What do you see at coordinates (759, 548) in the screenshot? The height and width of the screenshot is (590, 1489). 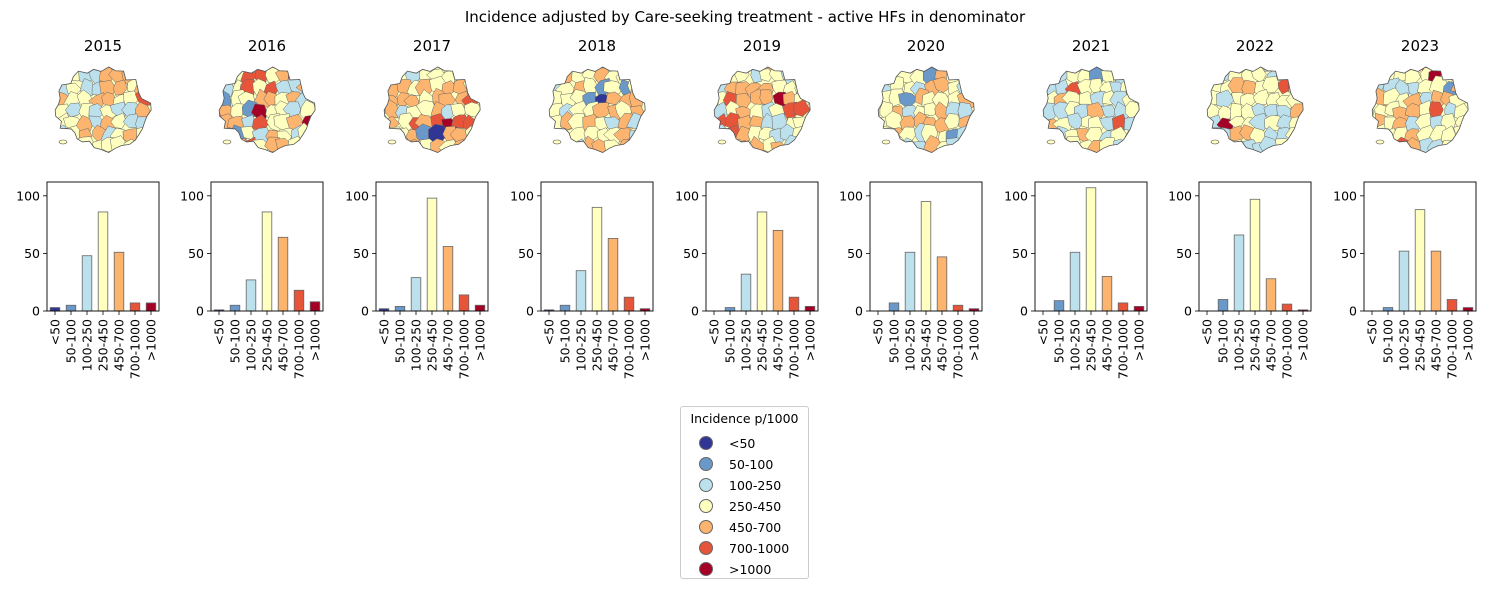 I see `legend-label: 700-1000` at bounding box center [759, 548].